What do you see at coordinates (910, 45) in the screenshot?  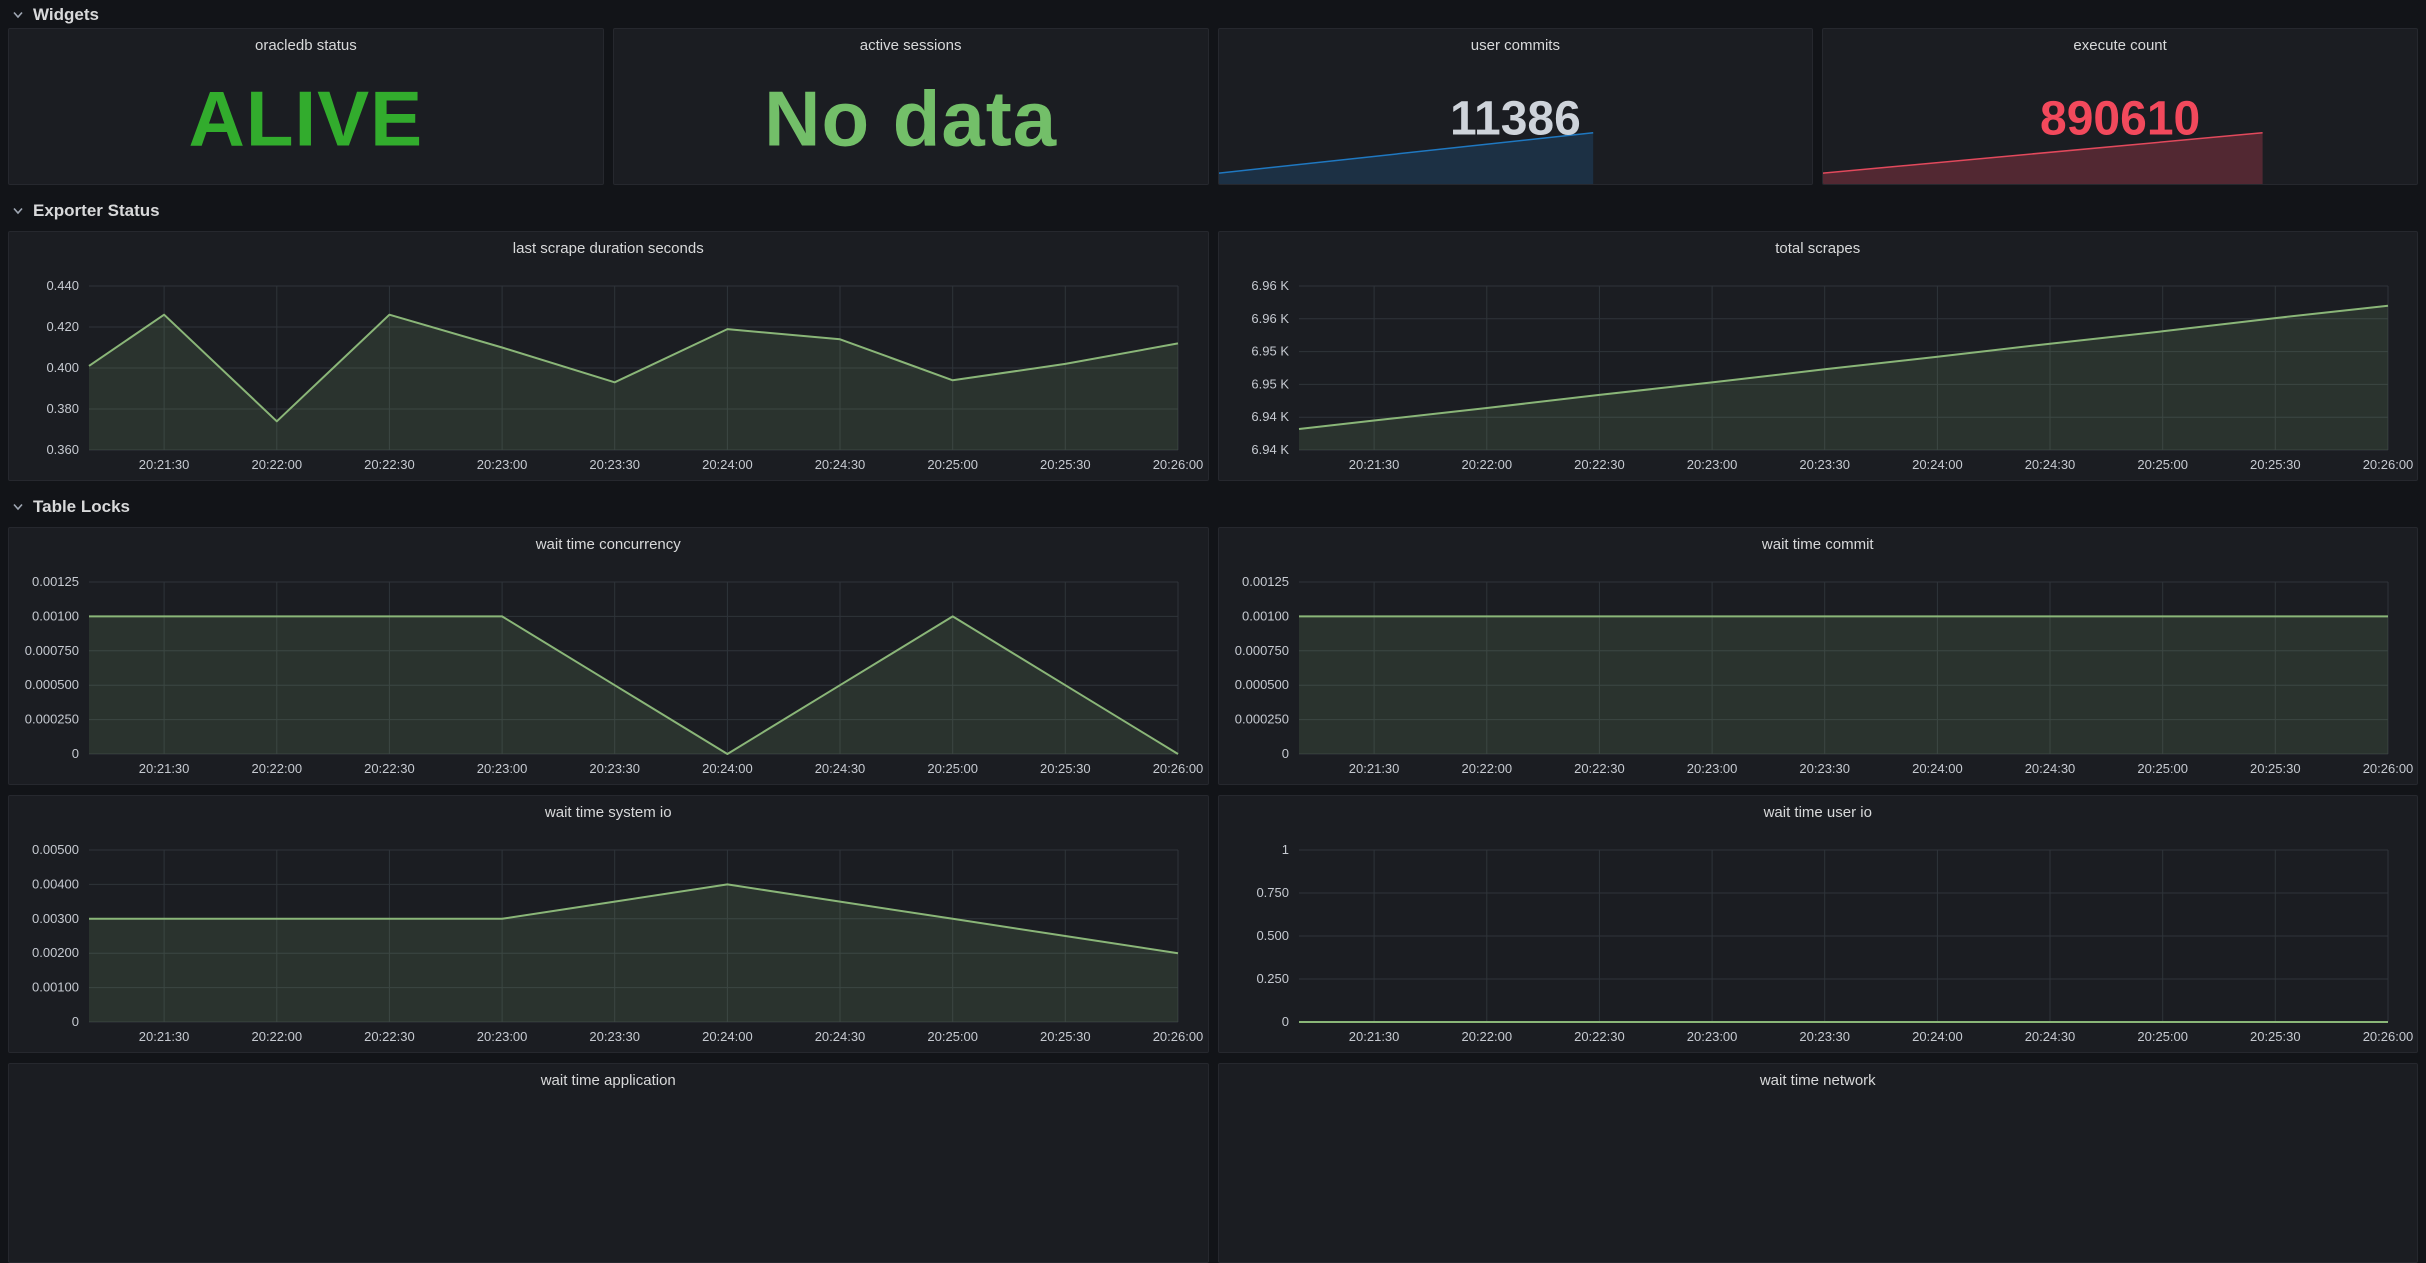 I see `panel-title: active sessions` at bounding box center [910, 45].